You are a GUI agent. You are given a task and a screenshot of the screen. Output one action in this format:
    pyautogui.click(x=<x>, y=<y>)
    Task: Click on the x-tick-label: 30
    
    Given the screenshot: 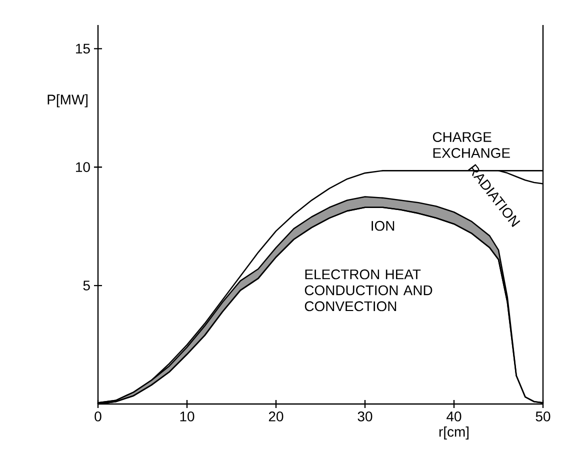 What is the action you would take?
    pyautogui.click(x=365, y=417)
    